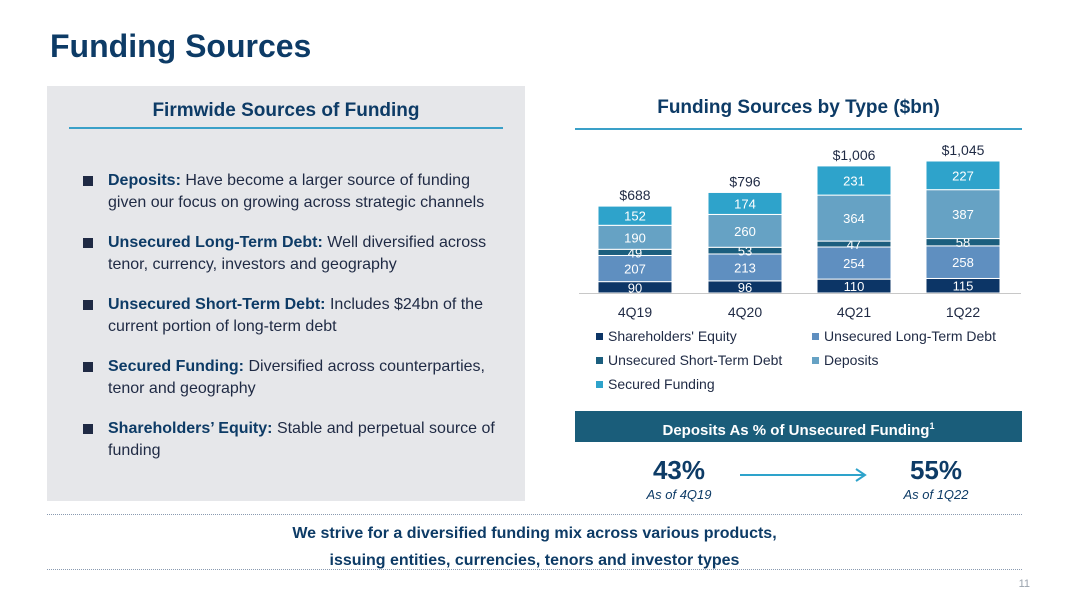 This screenshot has width=1080, height=608. Describe the element at coordinates (635, 287) in the screenshot. I see `bar-value-label: 90` at that location.